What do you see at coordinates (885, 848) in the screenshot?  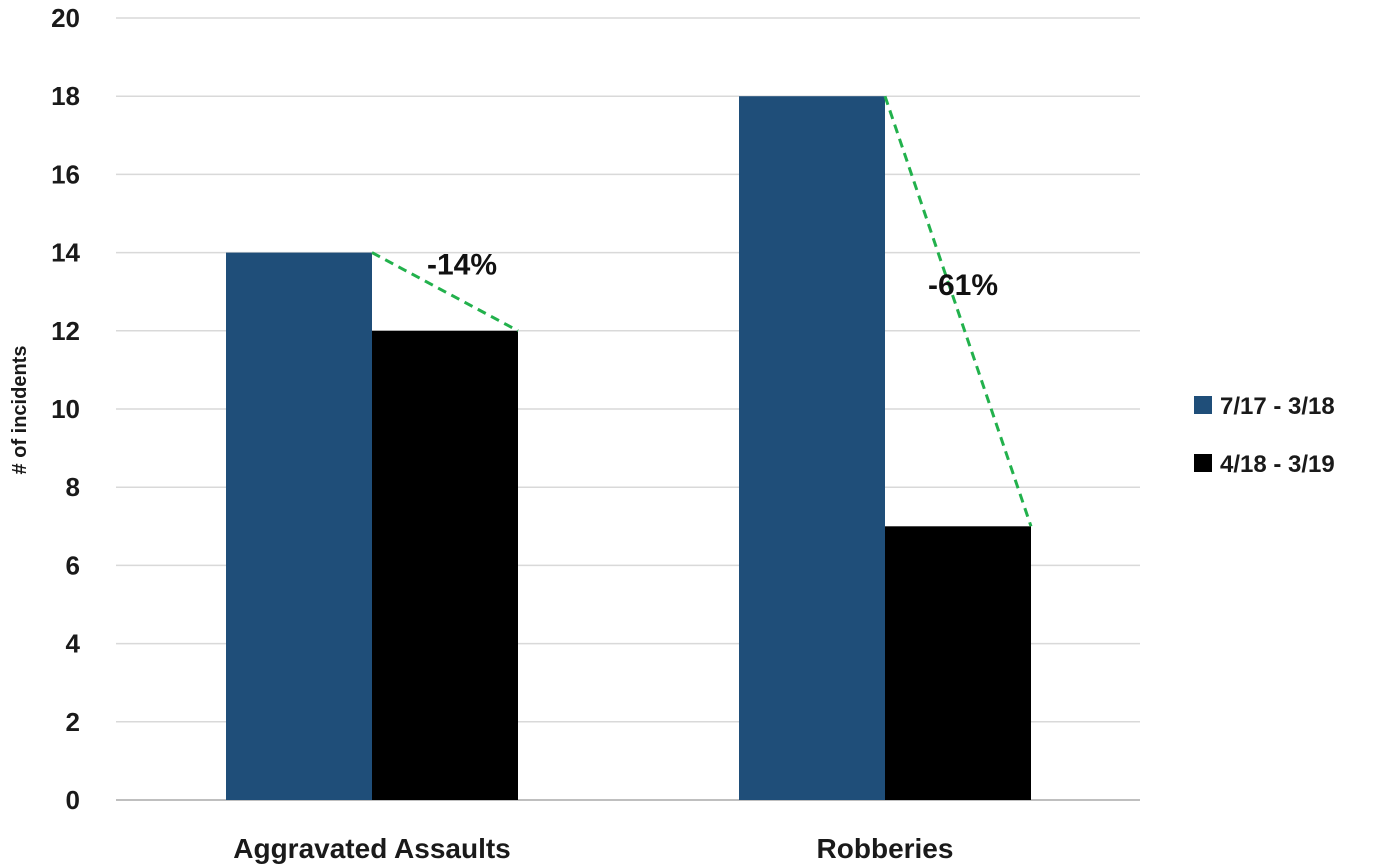 I see `x-category-label: Robberies` at bounding box center [885, 848].